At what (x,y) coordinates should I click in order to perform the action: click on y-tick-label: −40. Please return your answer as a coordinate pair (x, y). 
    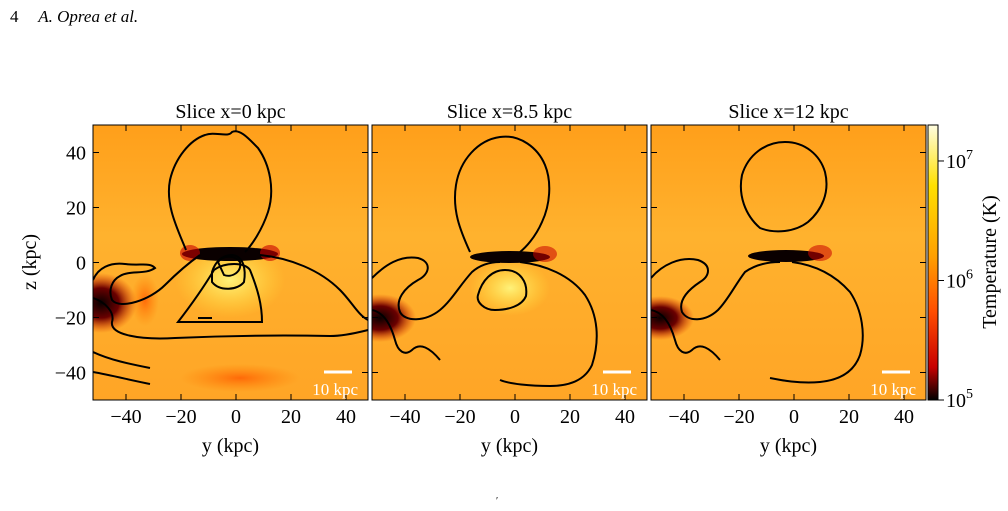
    Looking at the image, I should click on (70, 374).